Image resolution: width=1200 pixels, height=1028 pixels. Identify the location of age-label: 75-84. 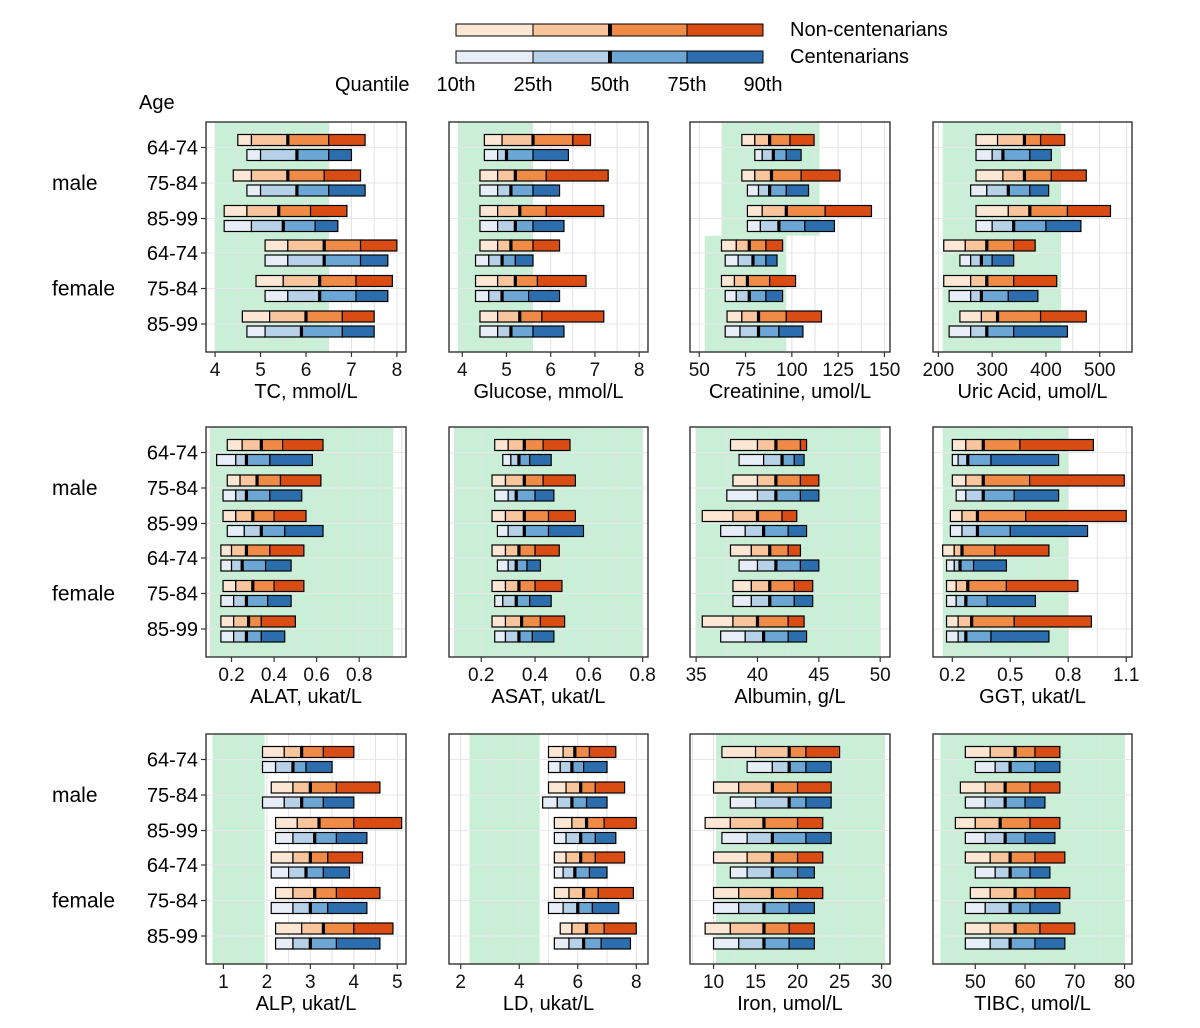
(172, 796).